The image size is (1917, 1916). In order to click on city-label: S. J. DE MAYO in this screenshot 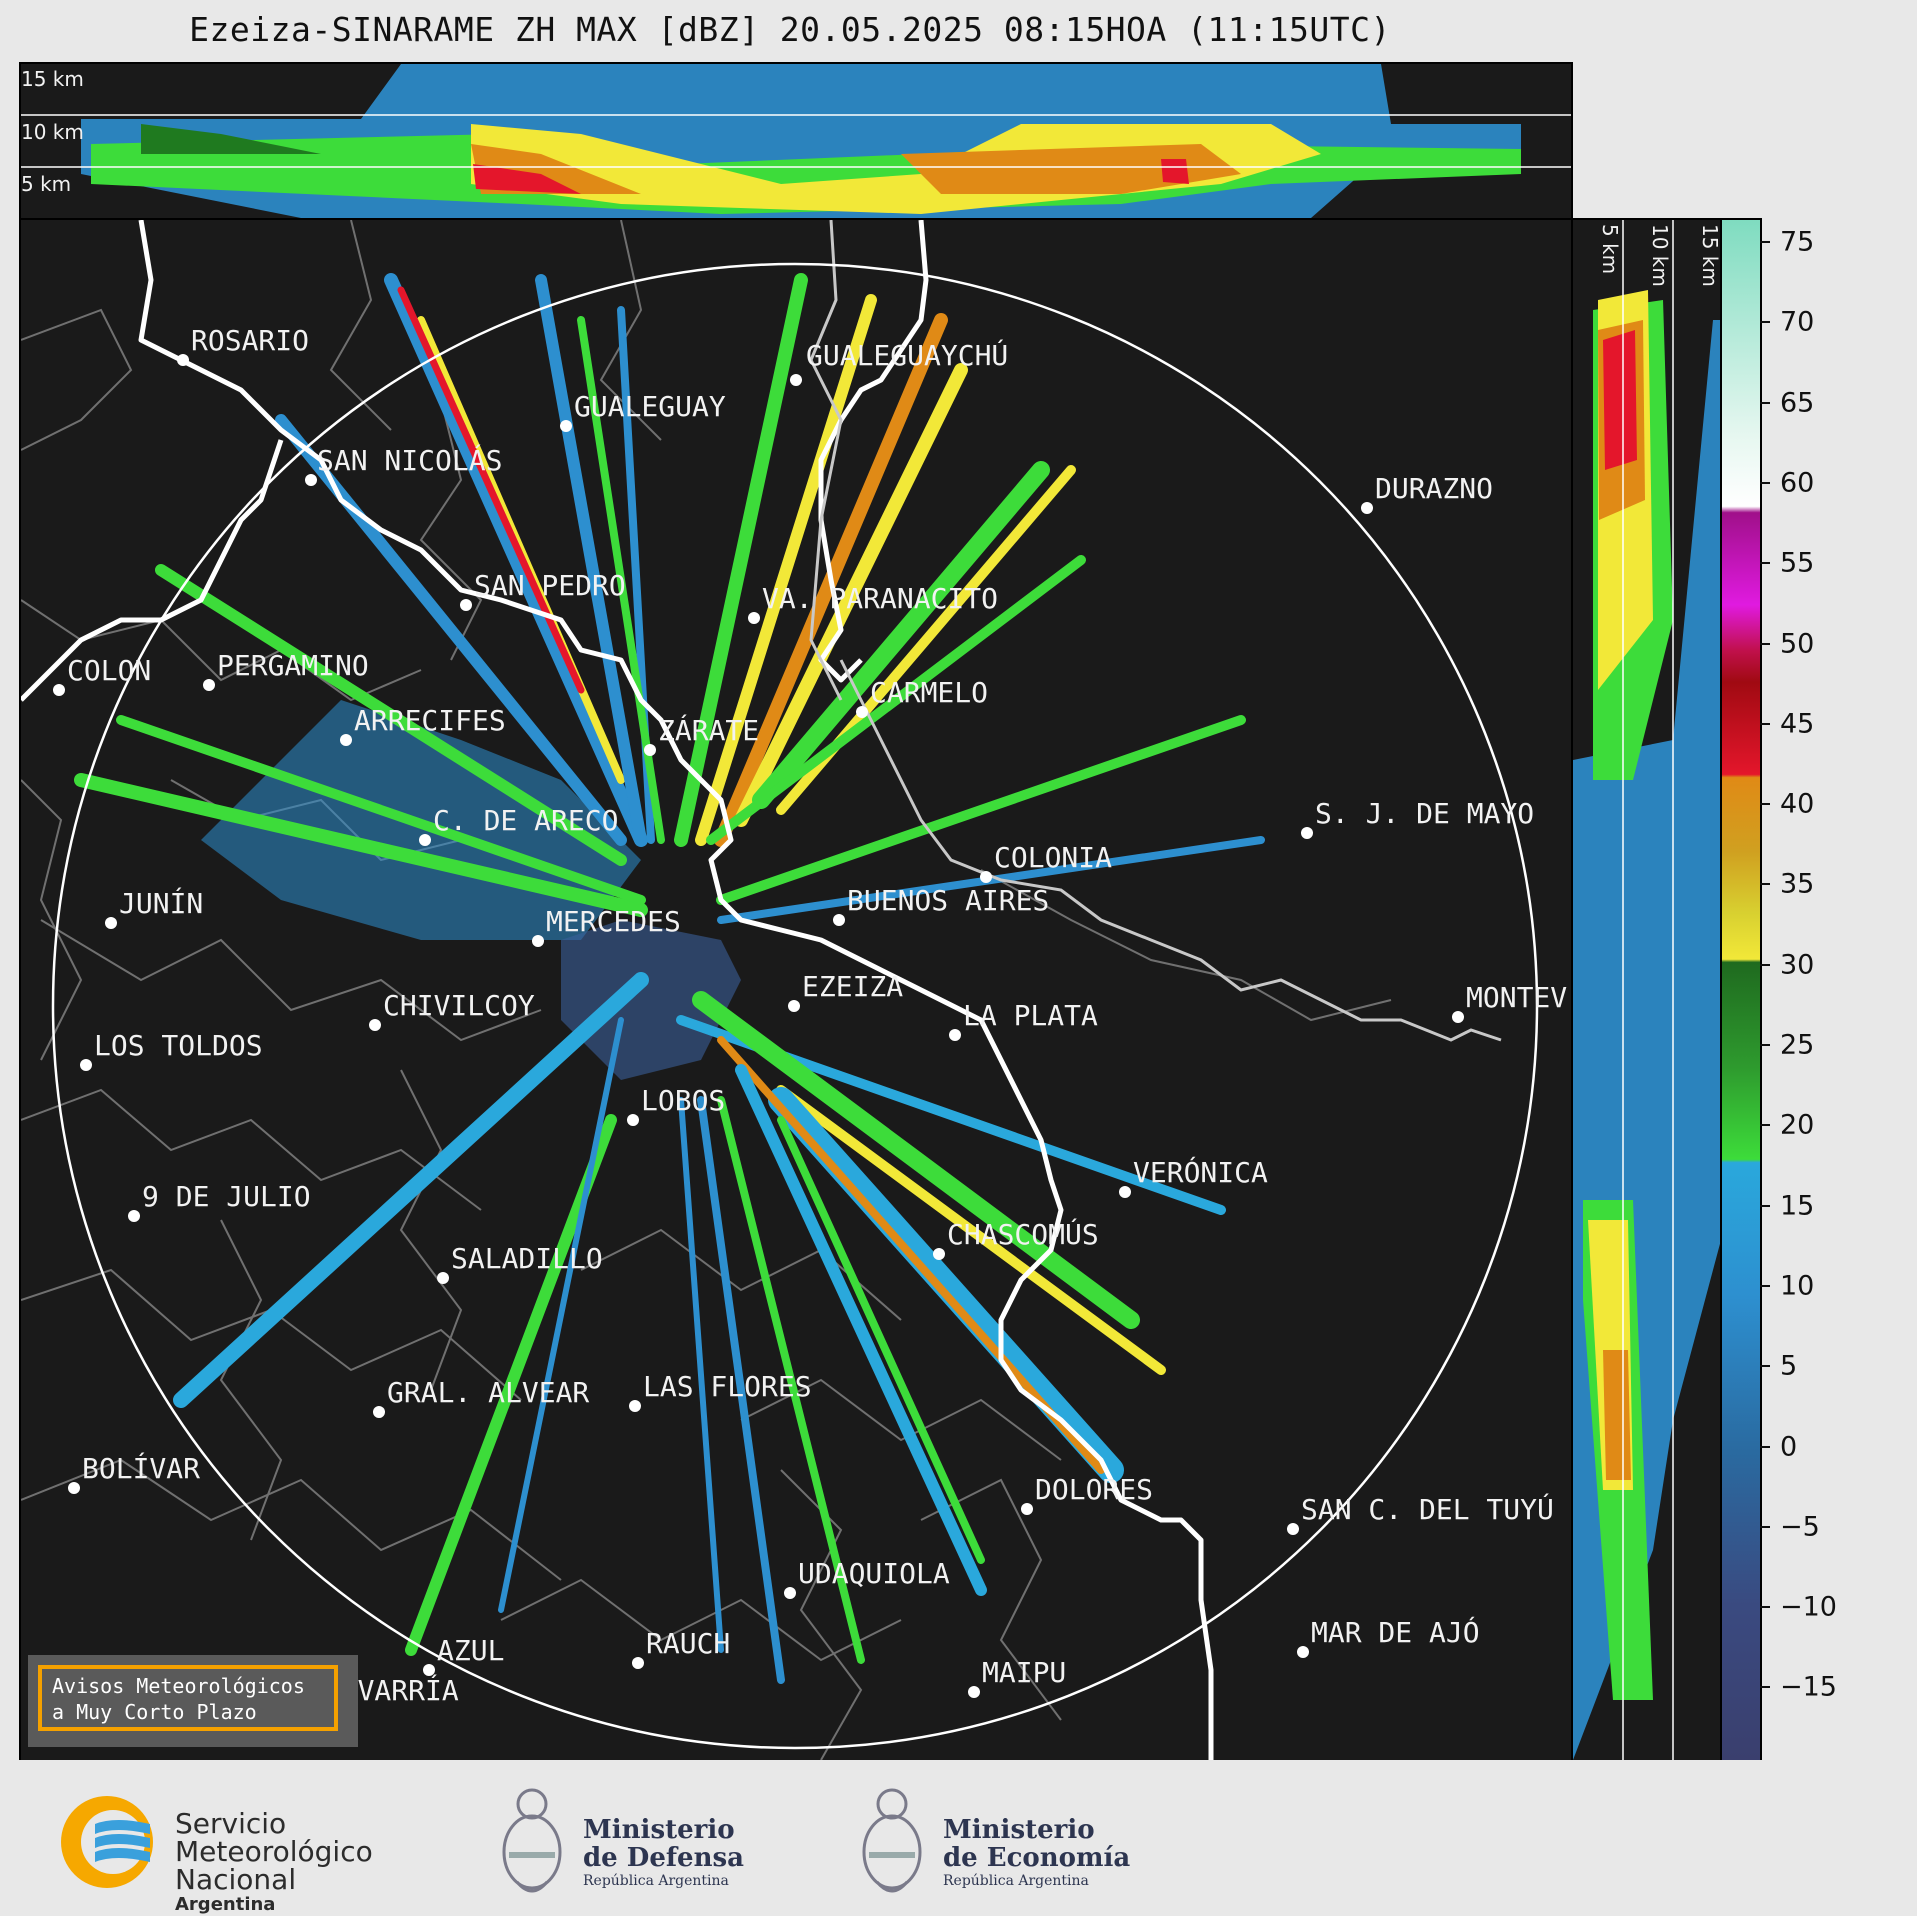, I will do `click(1424, 813)`.